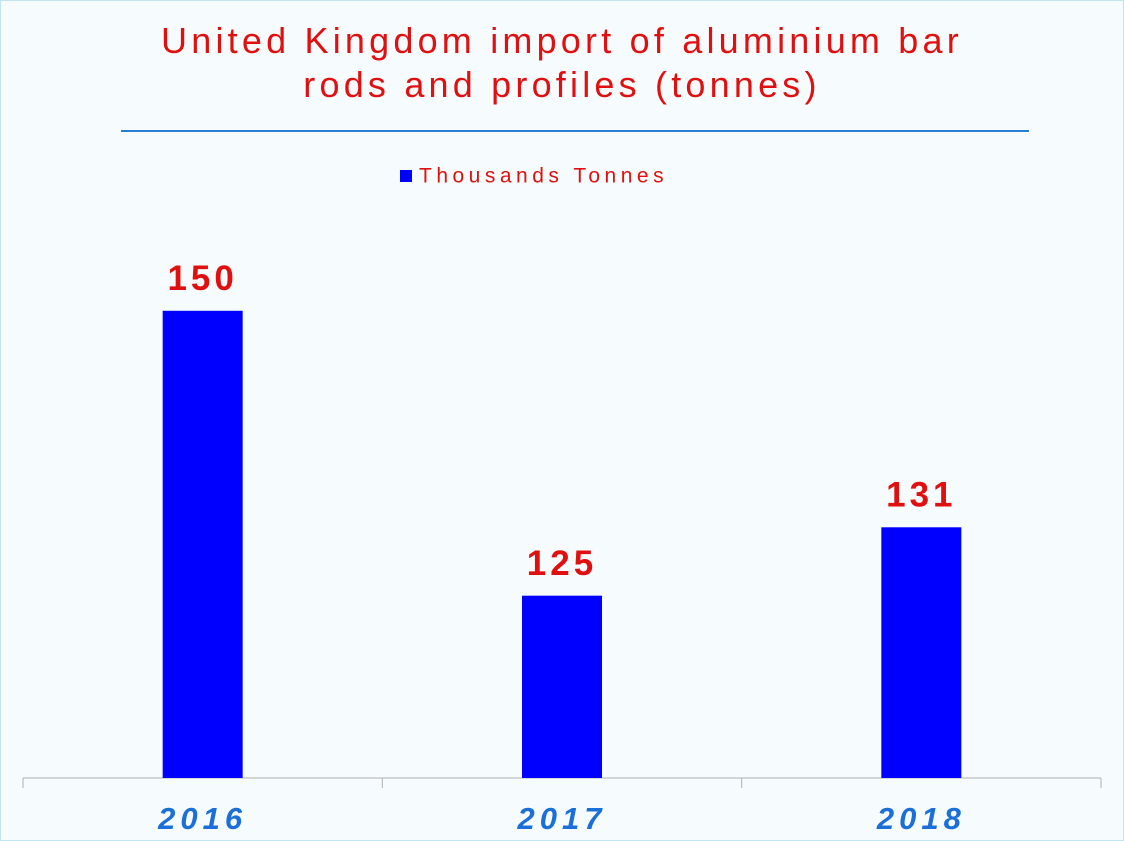 The width and height of the screenshot is (1124, 841). Describe the element at coordinates (202, 818) in the screenshot. I see `x-tick-label: 2016` at that location.